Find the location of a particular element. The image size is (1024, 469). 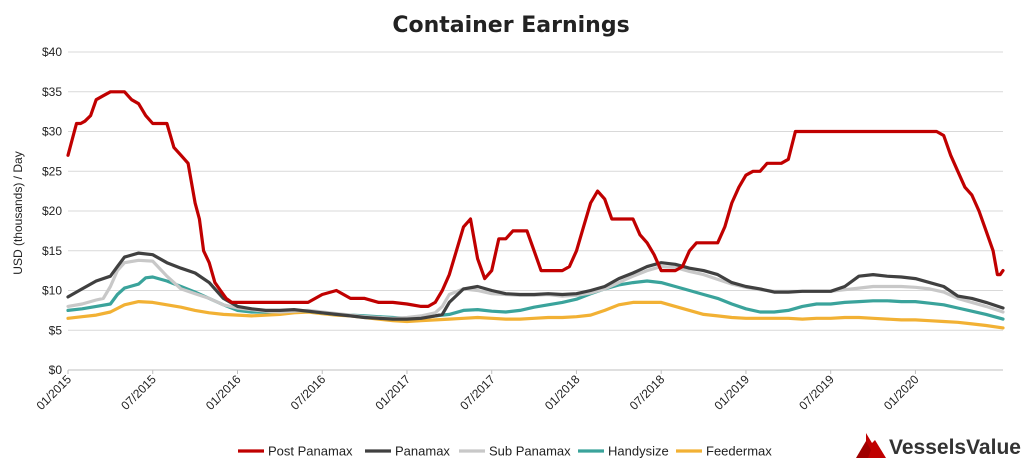

legend-label-sub-panamax: Sub Panamax is located at coordinates (530, 451).